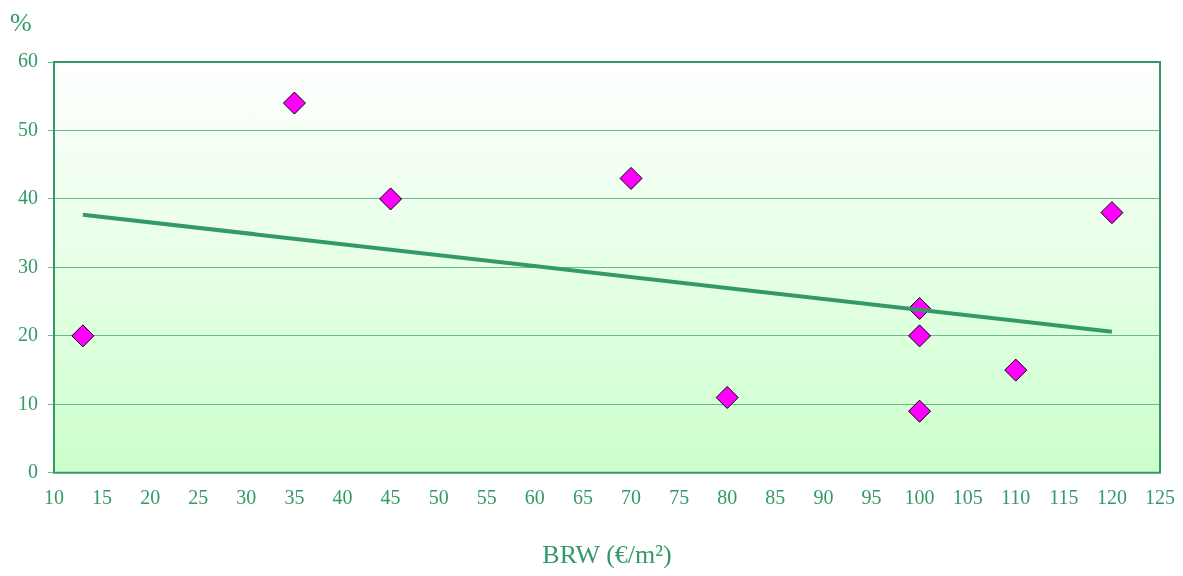  I want to click on x-tick-label: 65, so click(582, 497).